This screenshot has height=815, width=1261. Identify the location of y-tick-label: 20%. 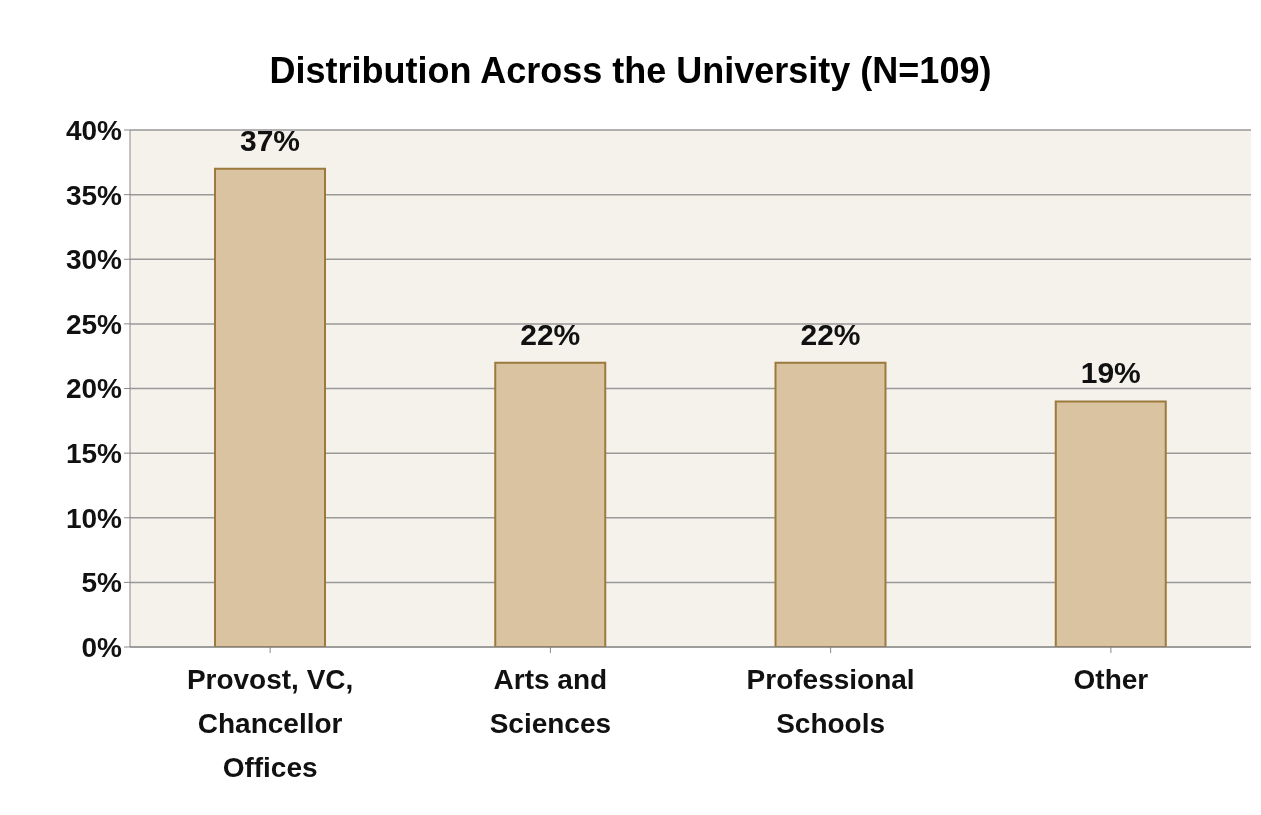
(94, 389).